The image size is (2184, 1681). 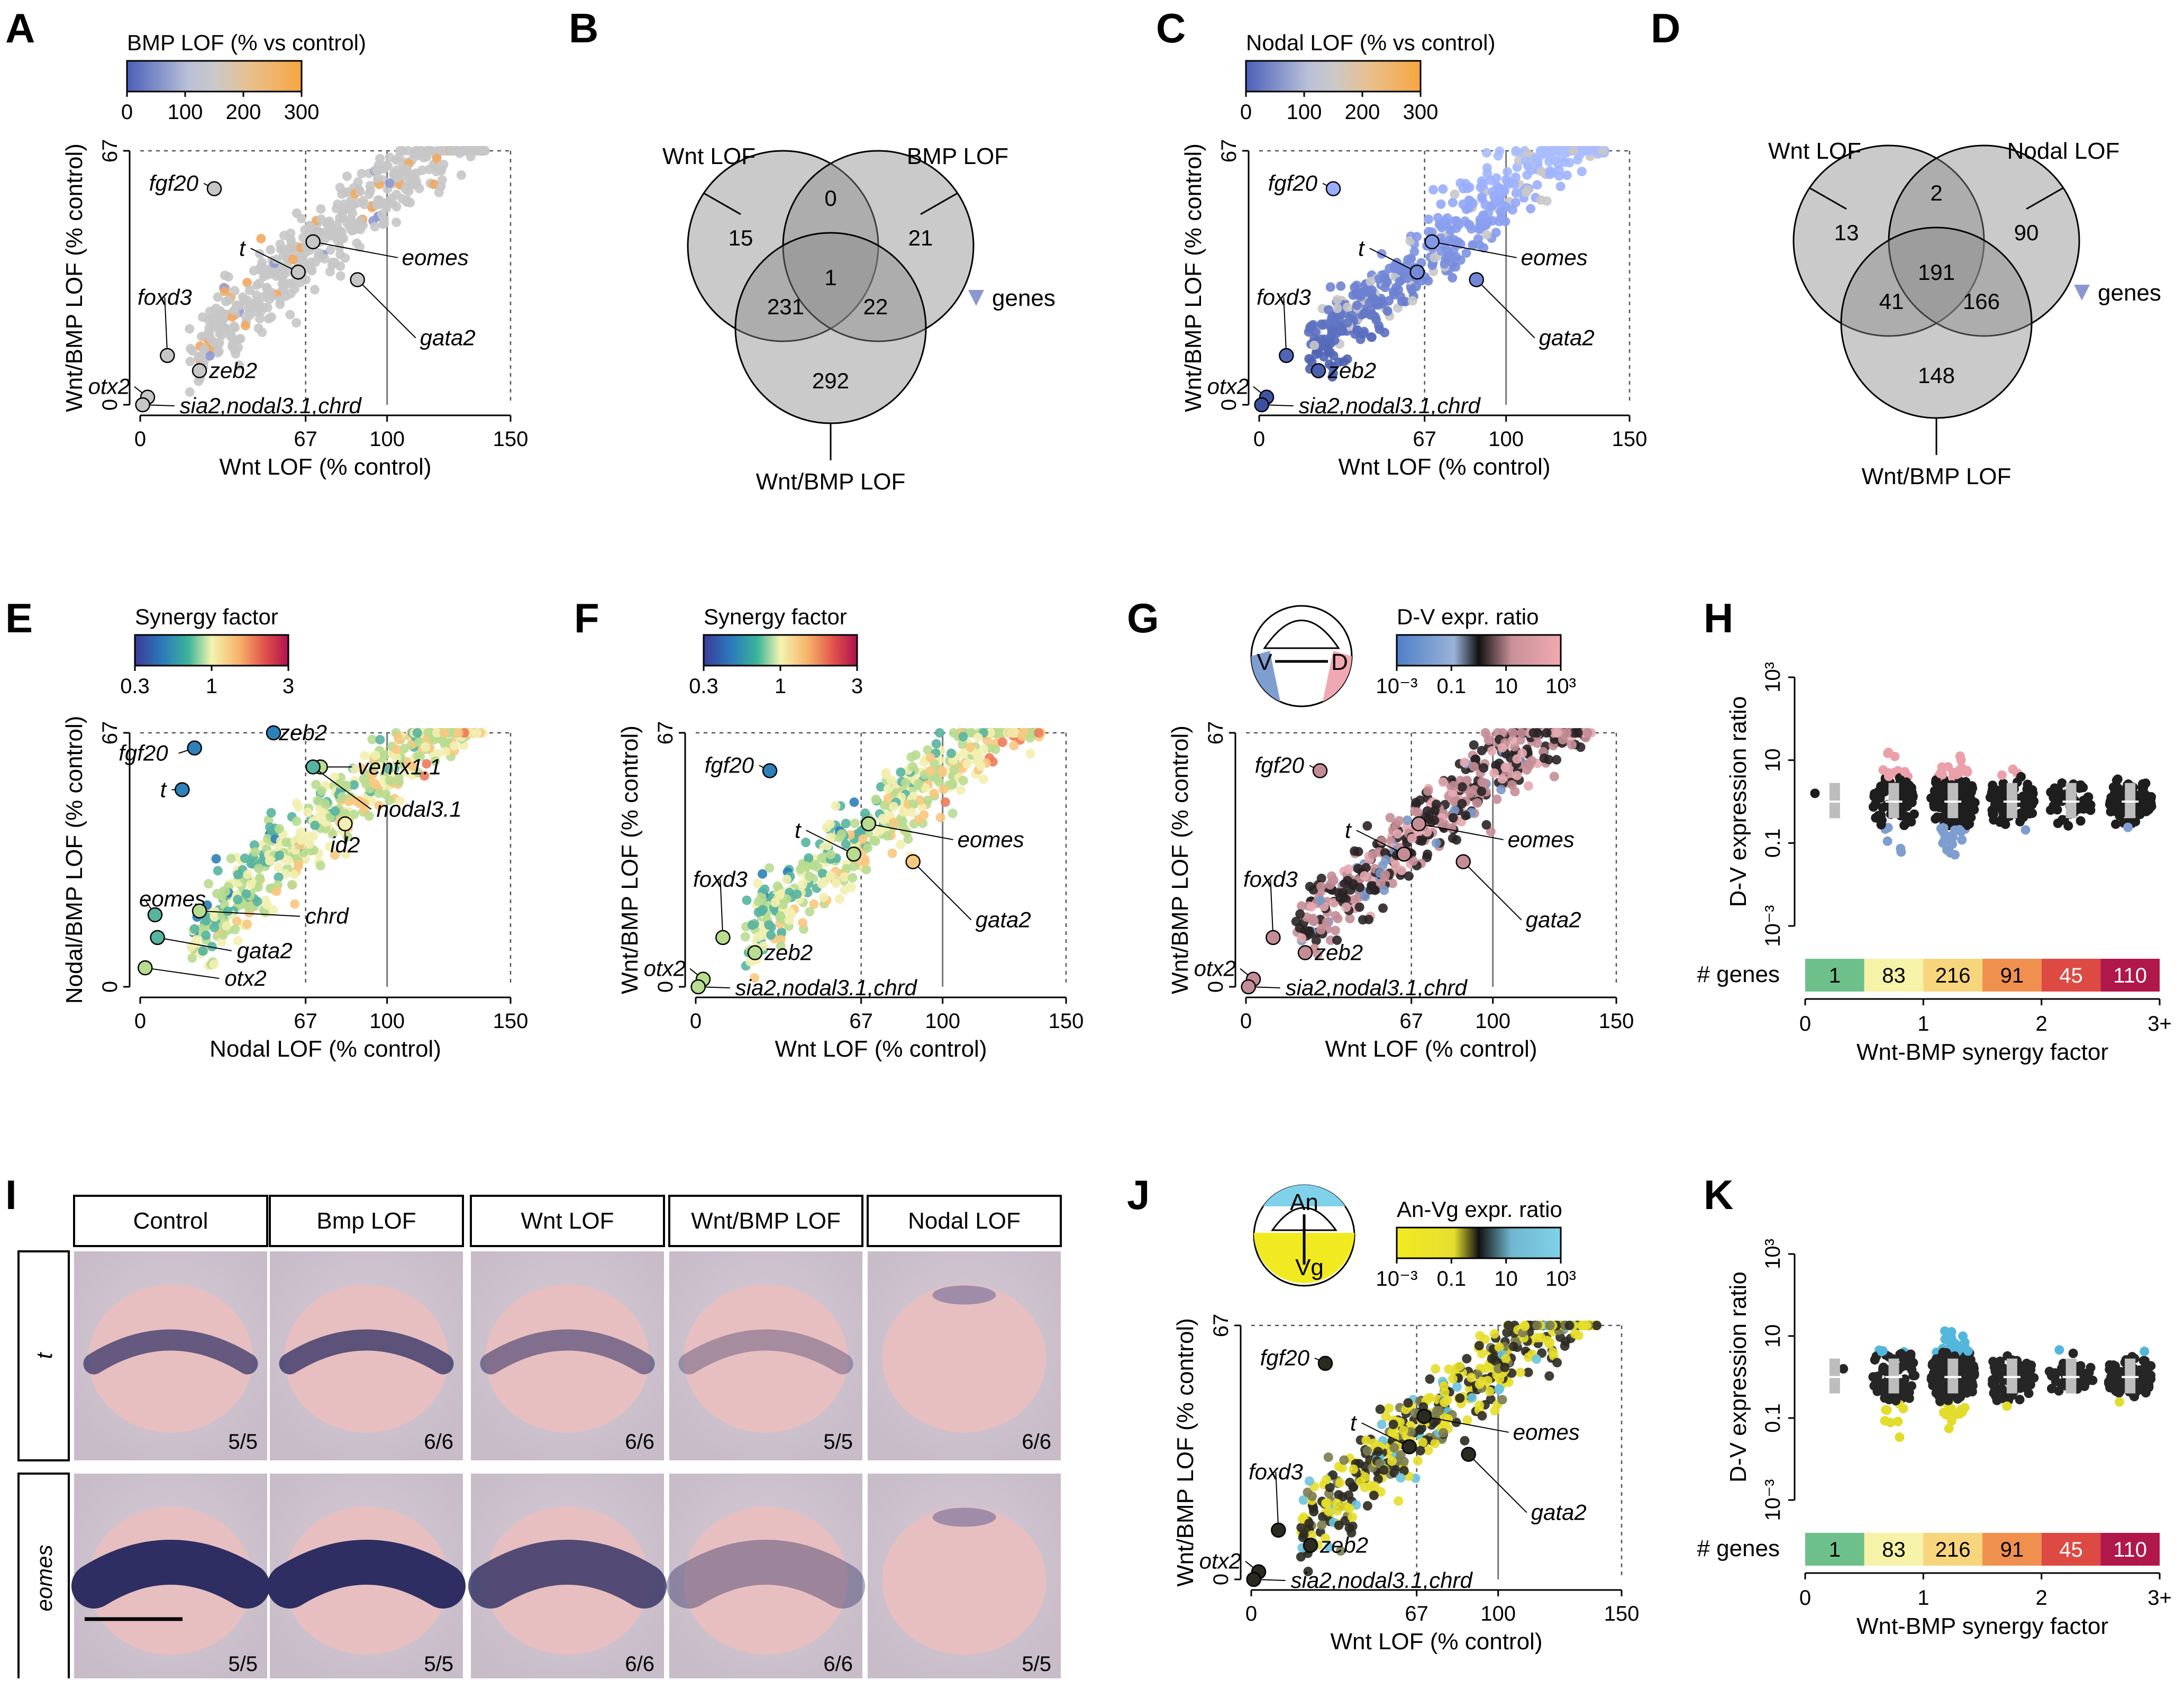 I want to click on embryo-count-fraction: 5/5, so click(x=439, y=1664).